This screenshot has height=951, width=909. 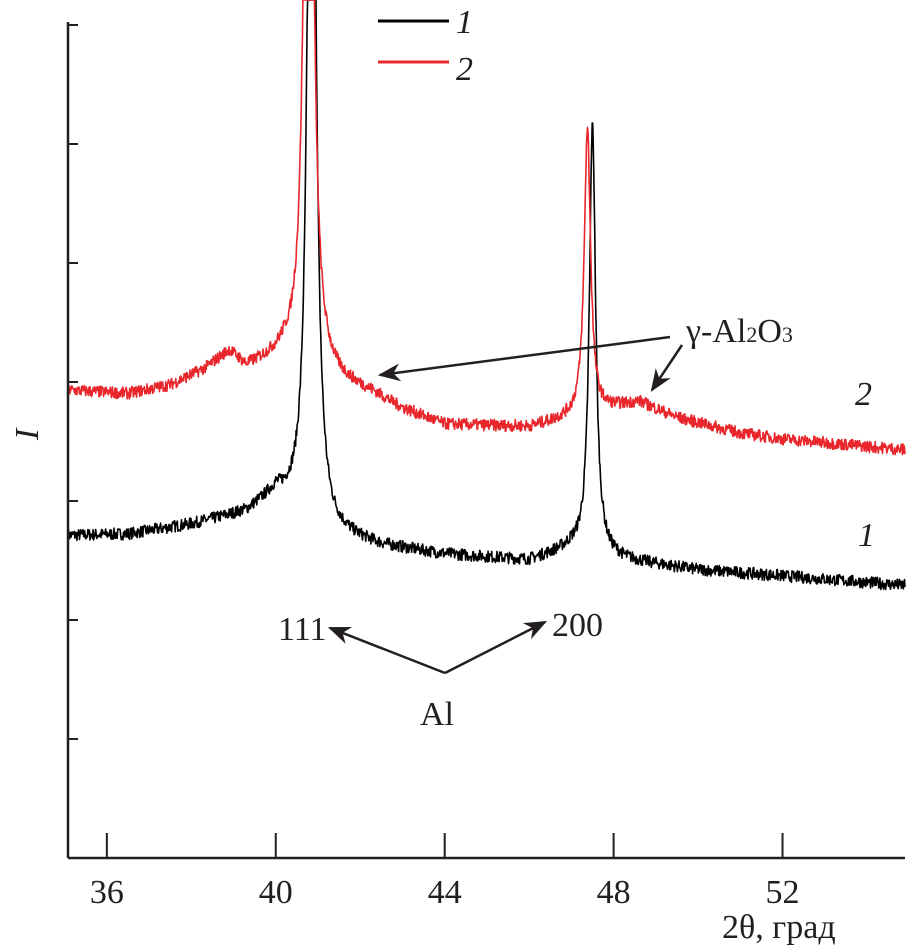 What do you see at coordinates (464, 22) in the screenshot?
I see `legend-label-1: 1` at bounding box center [464, 22].